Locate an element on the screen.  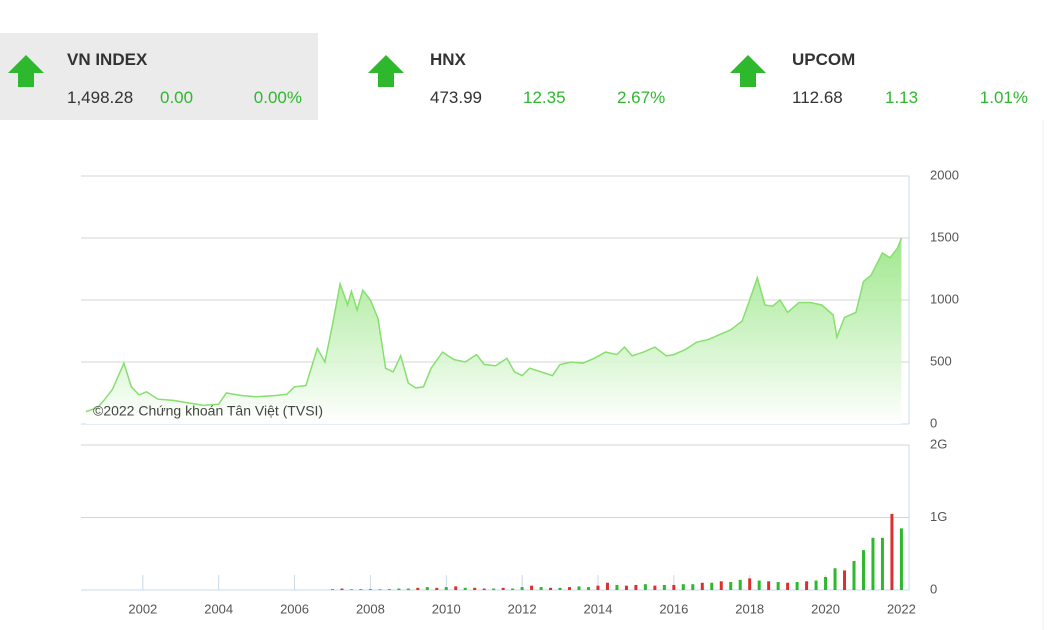
ticker-tile: HNX 473.99 12.35 2.67% is located at coordinates (499, 76).